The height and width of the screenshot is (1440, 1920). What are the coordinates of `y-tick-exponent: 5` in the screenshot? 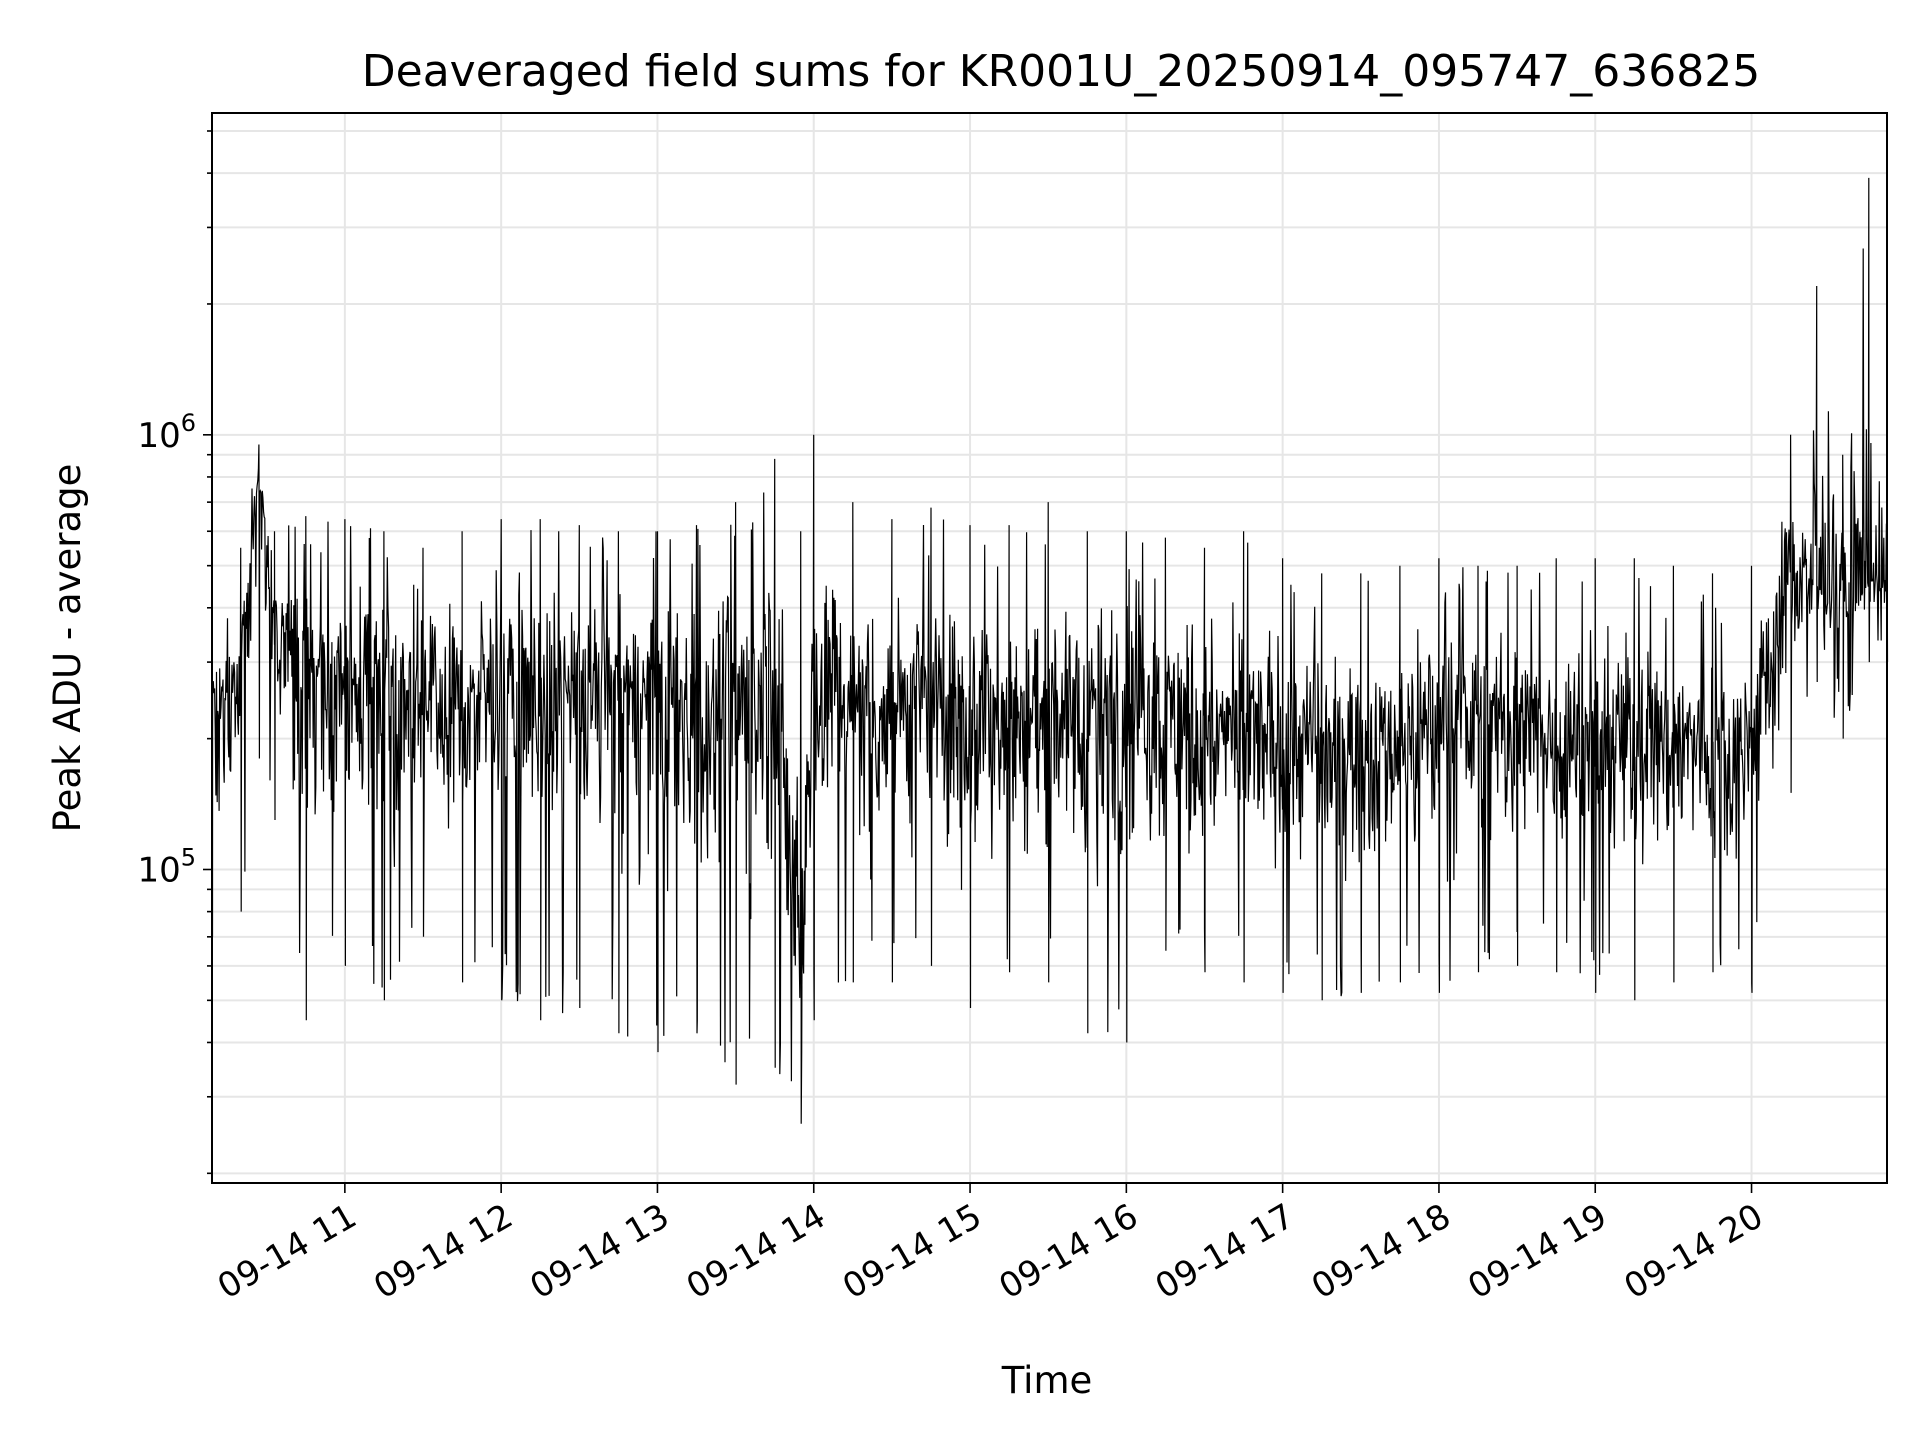 It's located at (188, 857).